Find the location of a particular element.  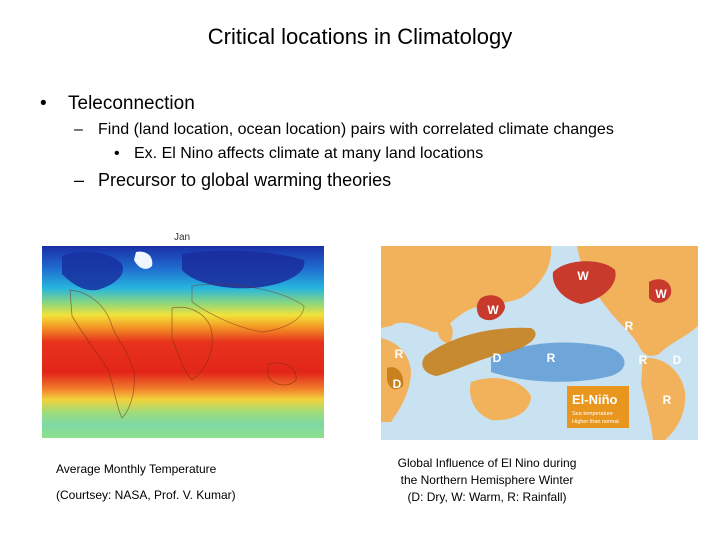

month-label: Jan is located at coordinates (182, 237).